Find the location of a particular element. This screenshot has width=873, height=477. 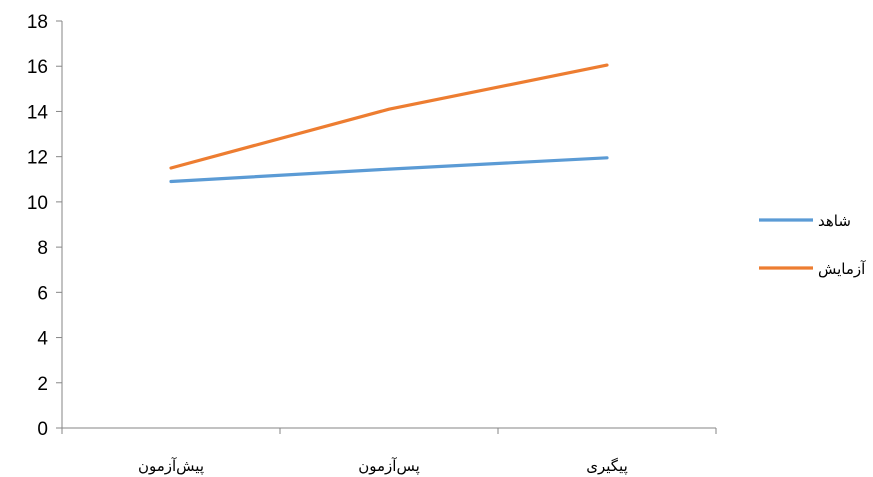

x-axis-ticks: پیش‌آزمون پس‌آزمون پیگیری is located at coordinates (389, 452).